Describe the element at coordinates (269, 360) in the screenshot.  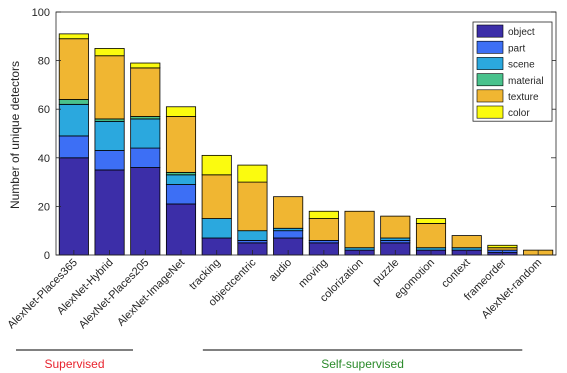
I see `group-annotations: Supervised Self-supervised` at that location.